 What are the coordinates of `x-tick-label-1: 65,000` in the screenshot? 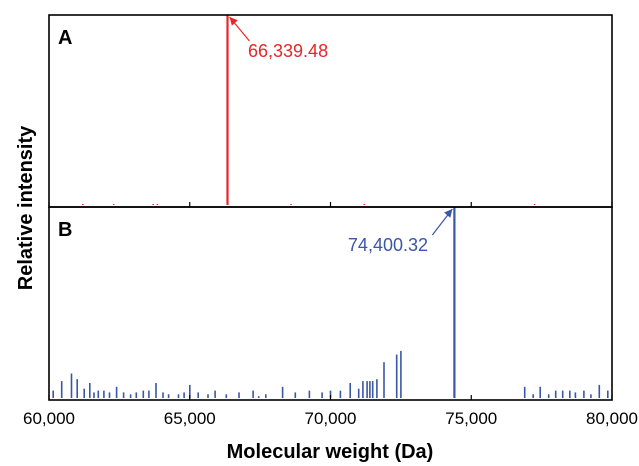 It's located at (190, 418).